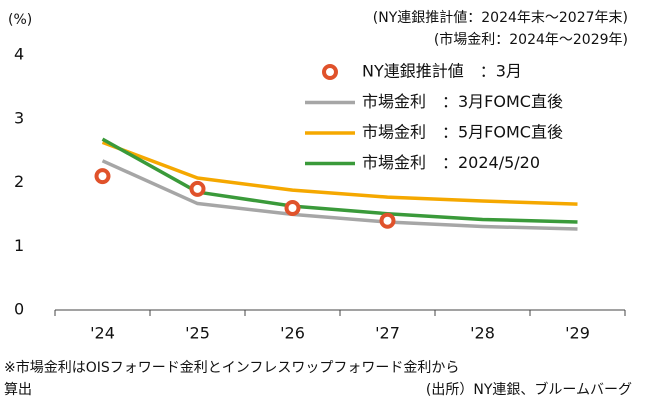  What do you see at coordinates (442, 71) in the screenshot?
I see `legend-label: NY連銀推計値 ：3月` at bounding box center [442, 71].